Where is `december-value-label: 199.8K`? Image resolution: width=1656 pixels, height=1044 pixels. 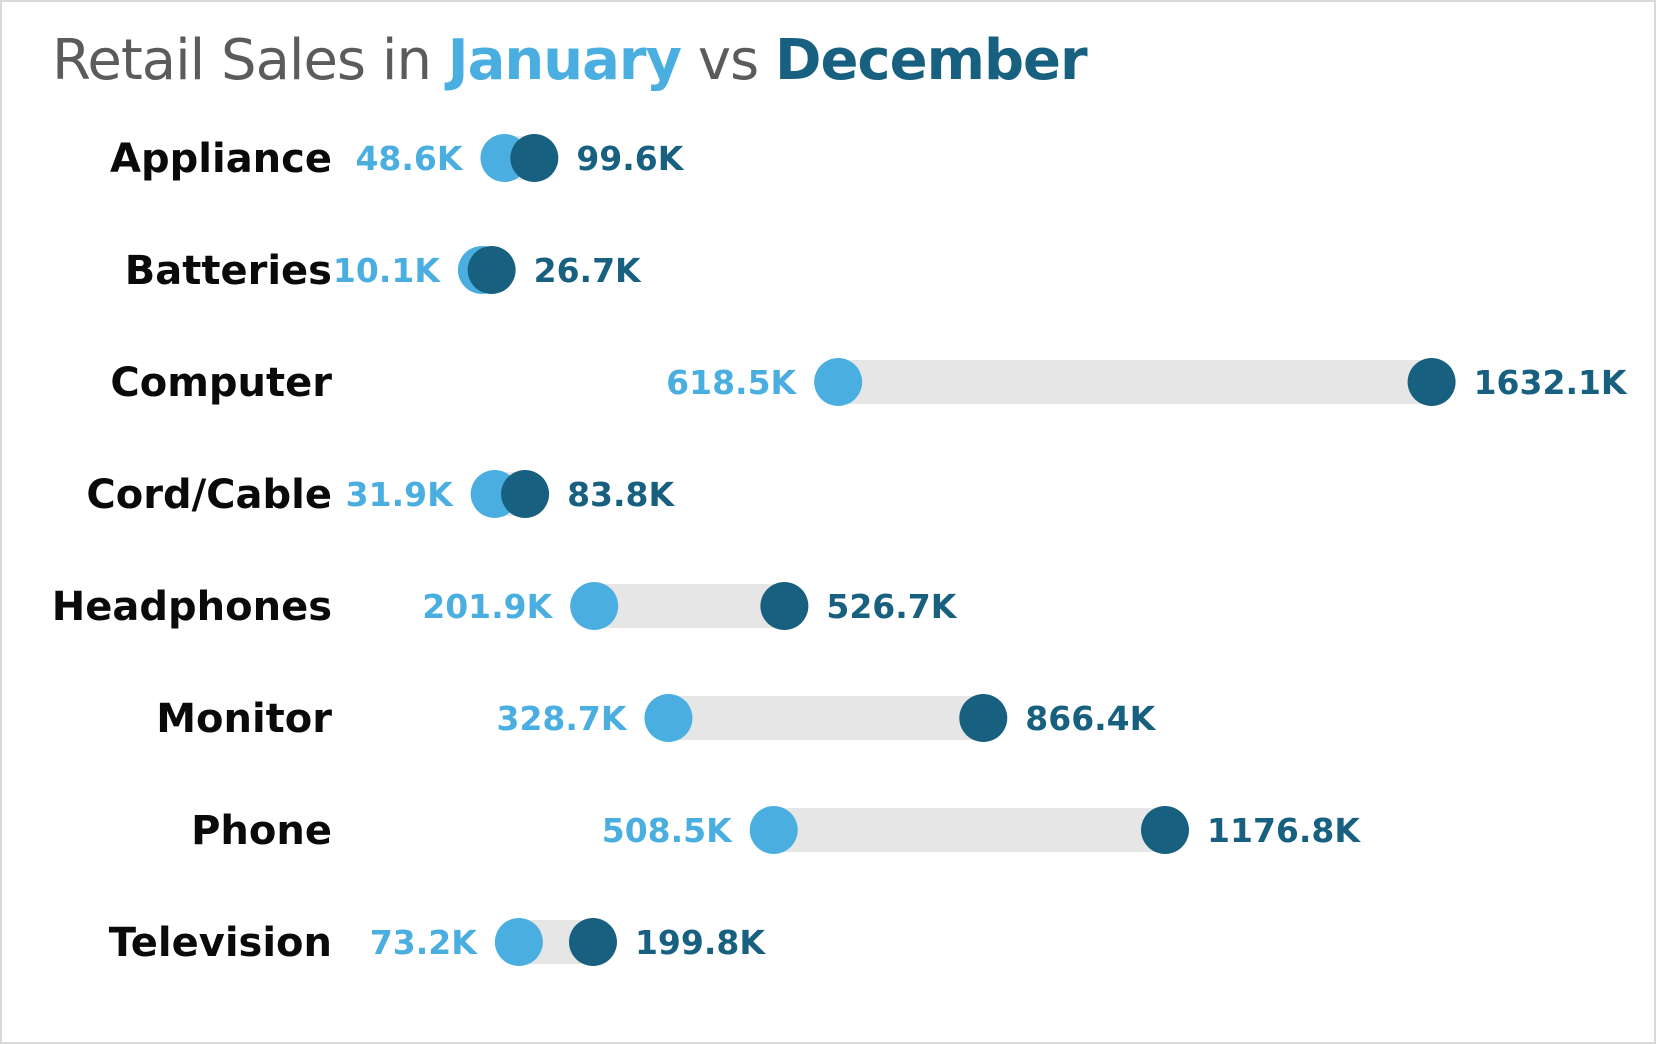 december-value-label: 199.8K is located at coordinates (700, 942).